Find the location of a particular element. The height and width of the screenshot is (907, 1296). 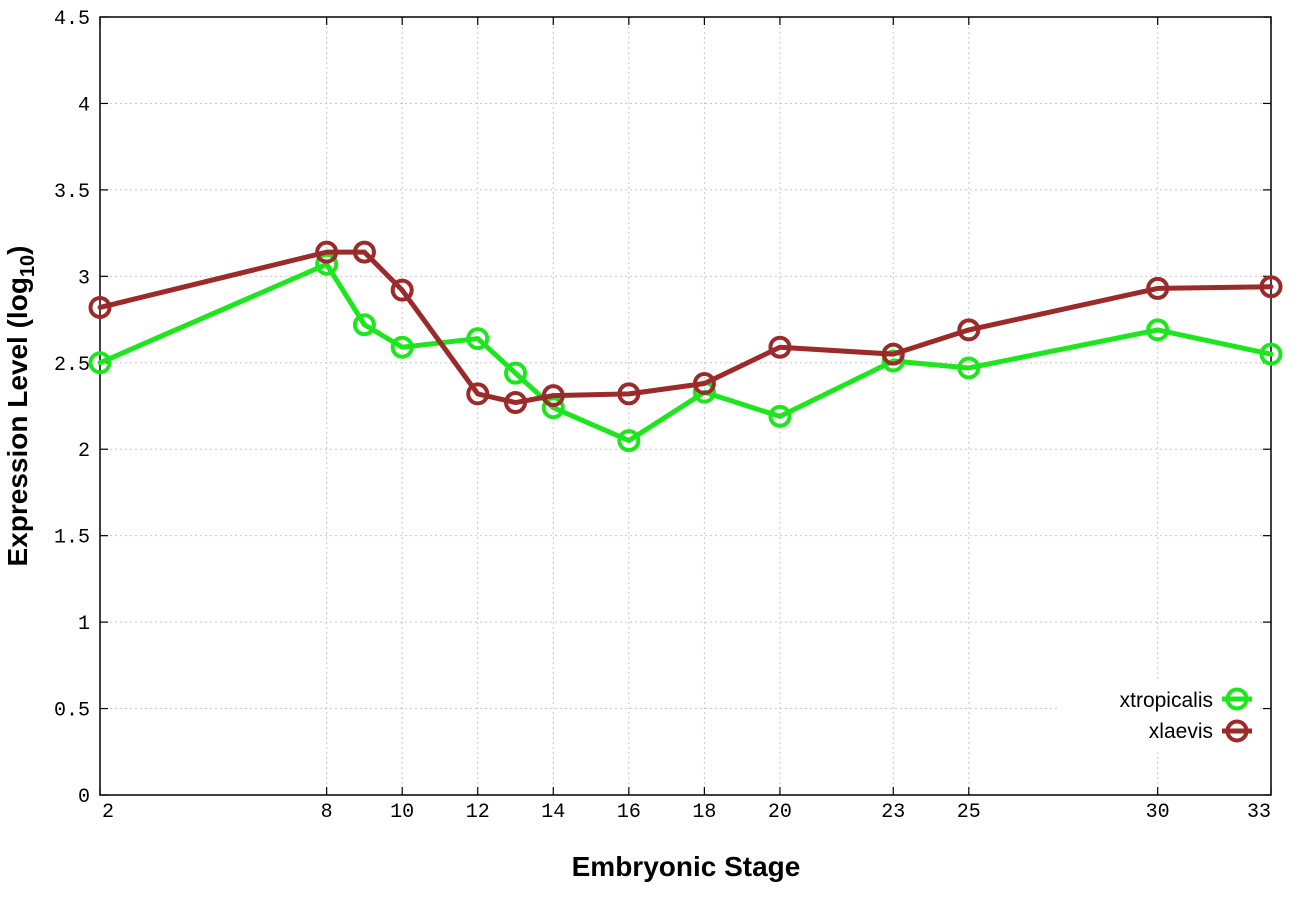

x-tick-label: 2 is located at coordinates (108, 812).